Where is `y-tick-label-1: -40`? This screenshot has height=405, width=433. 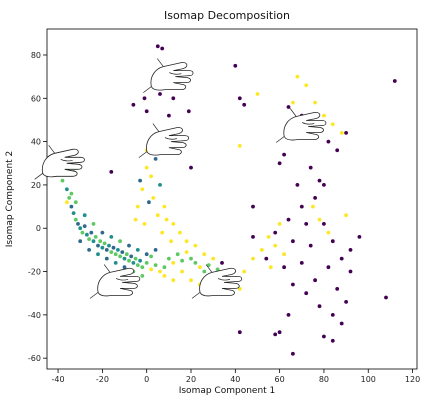
y-tick-label-1: -40 is located at coordinates (34, 315).